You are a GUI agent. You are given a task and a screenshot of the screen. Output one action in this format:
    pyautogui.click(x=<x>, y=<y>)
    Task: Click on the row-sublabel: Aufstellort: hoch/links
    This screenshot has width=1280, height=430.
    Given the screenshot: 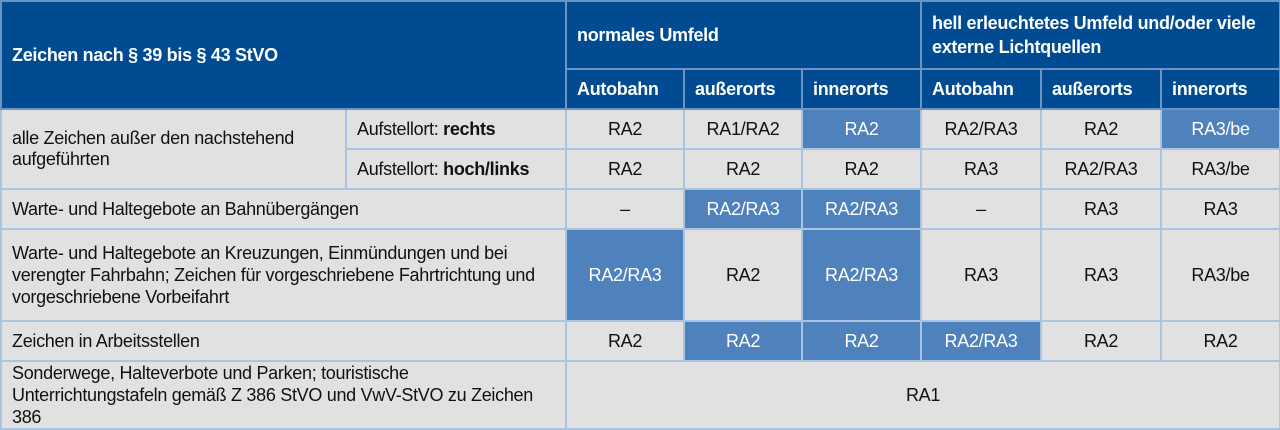 What is the action you would take?
    pyautogui.click(x=456, y=169)
    